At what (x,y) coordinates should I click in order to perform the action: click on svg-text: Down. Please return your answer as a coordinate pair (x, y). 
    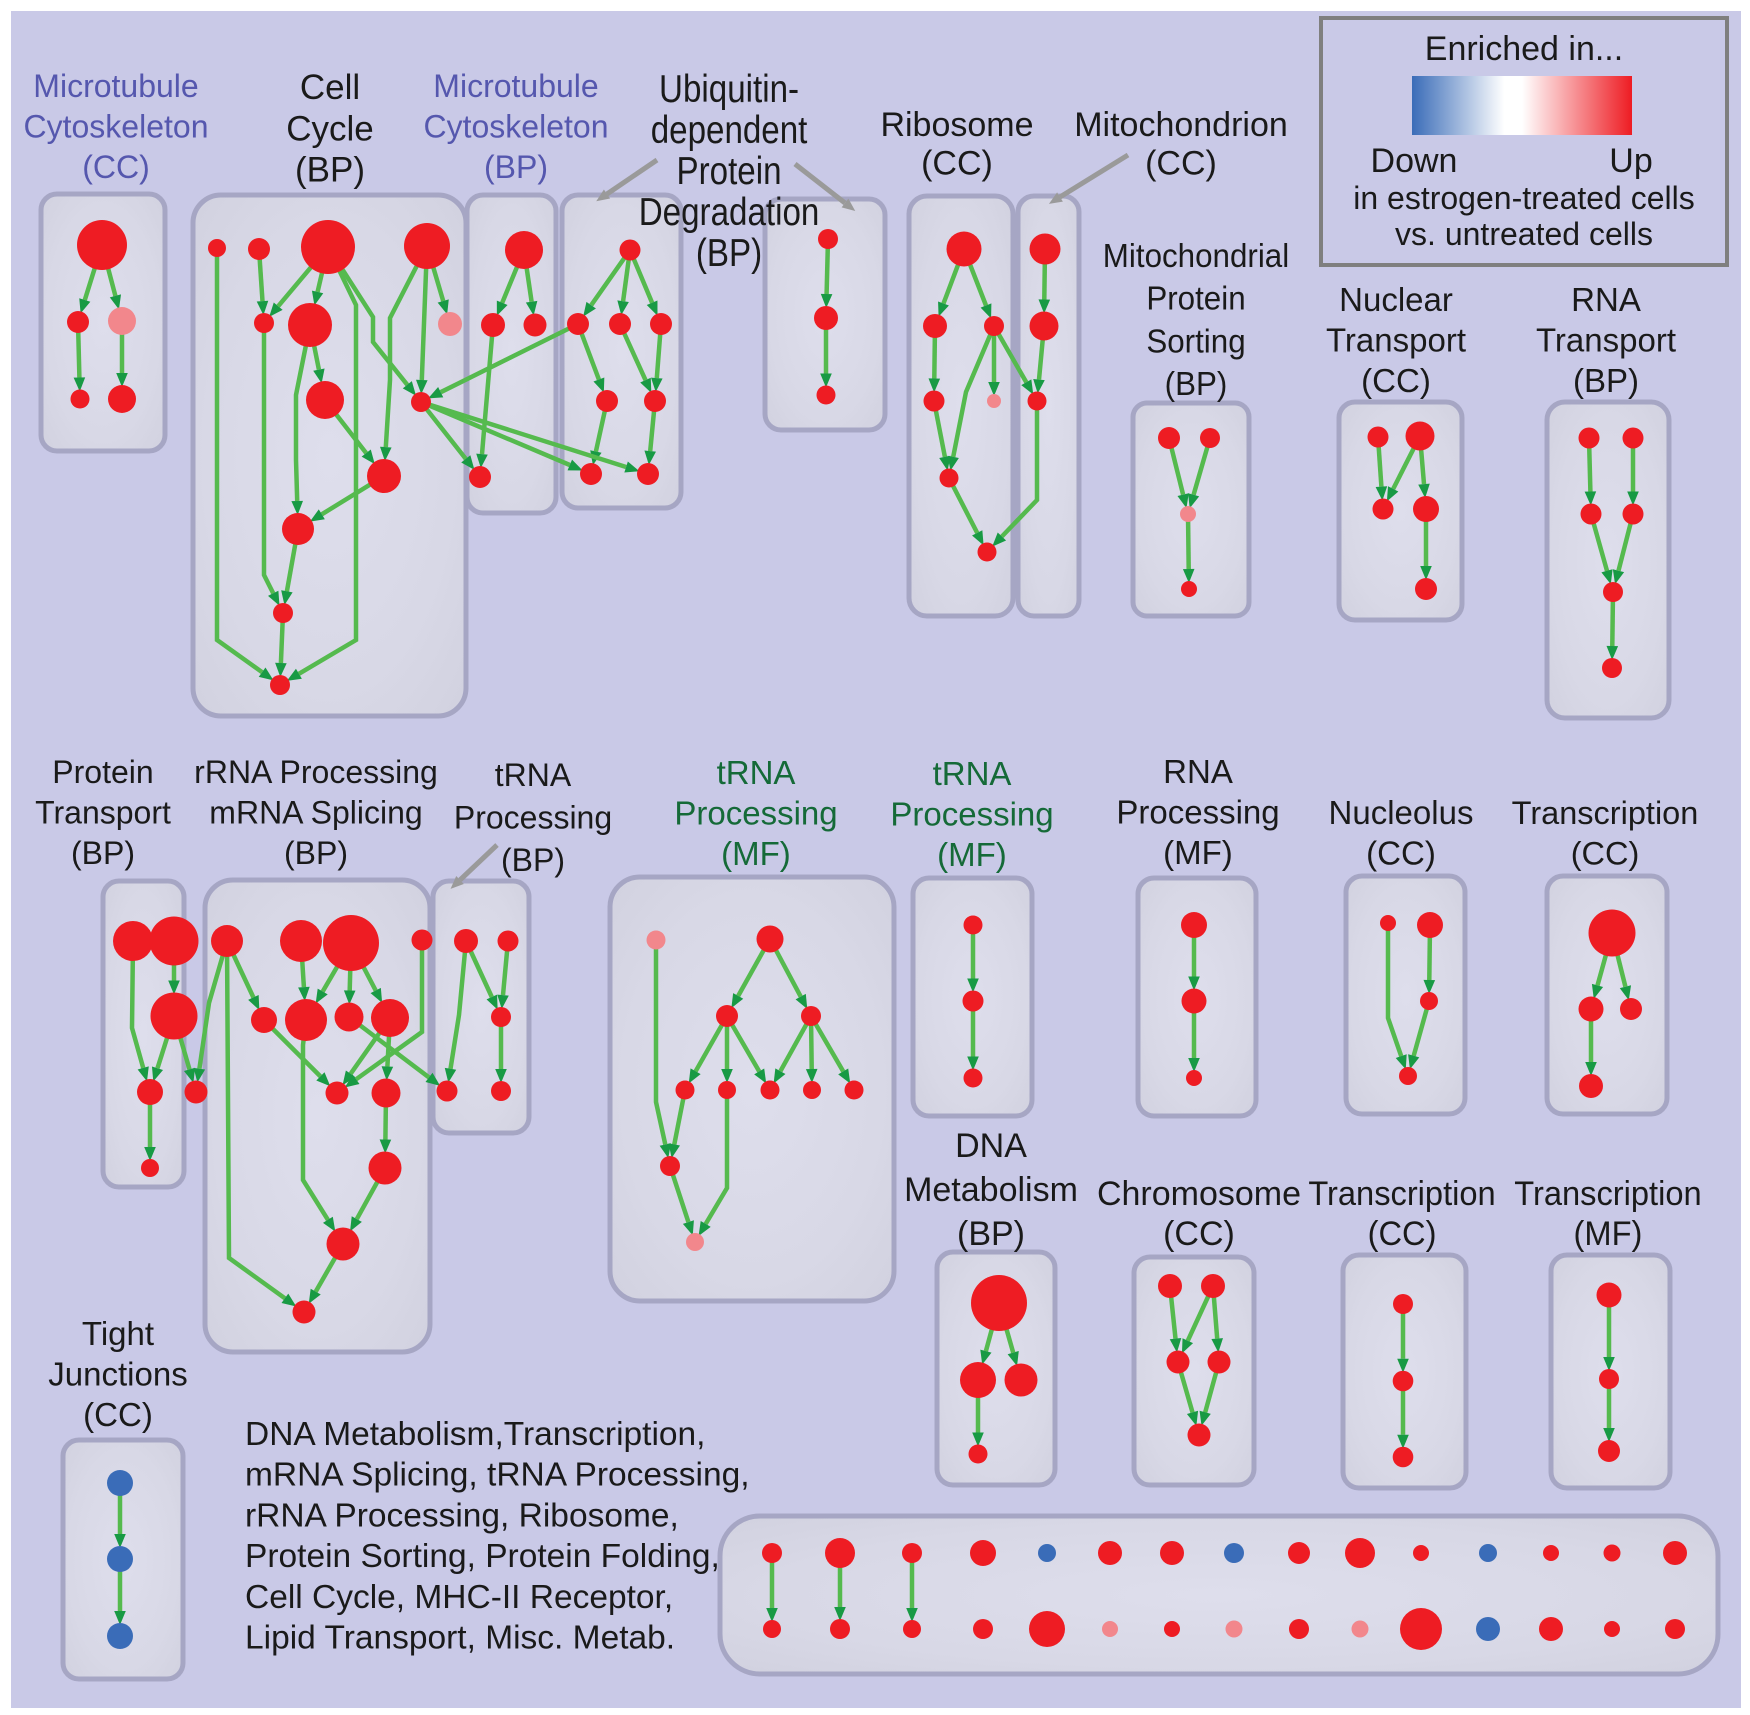
    Looking at the image, I should click on (1414, 161).